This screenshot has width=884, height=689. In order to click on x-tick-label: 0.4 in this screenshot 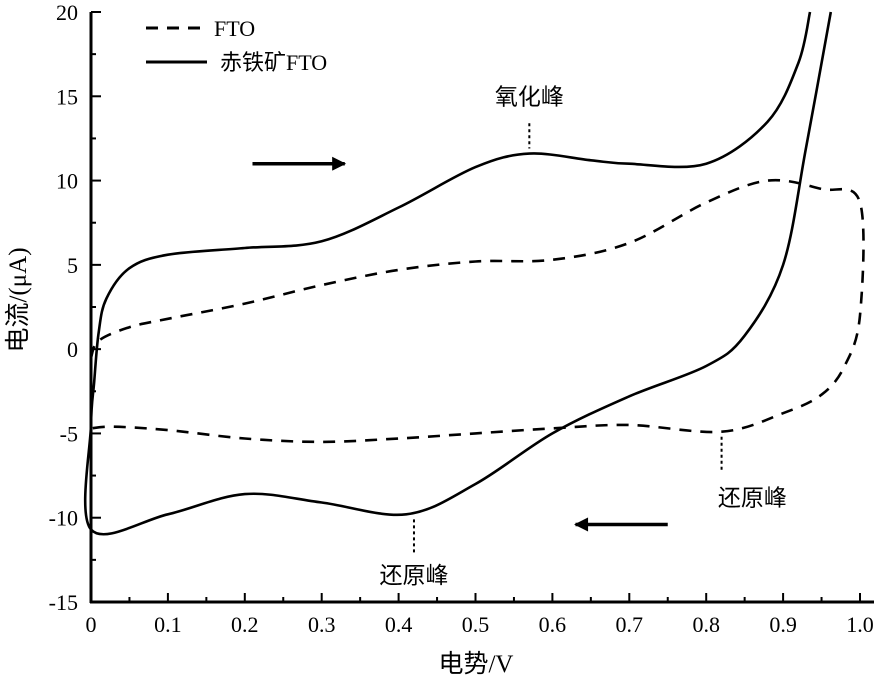, I will do `click(399, 624)`.